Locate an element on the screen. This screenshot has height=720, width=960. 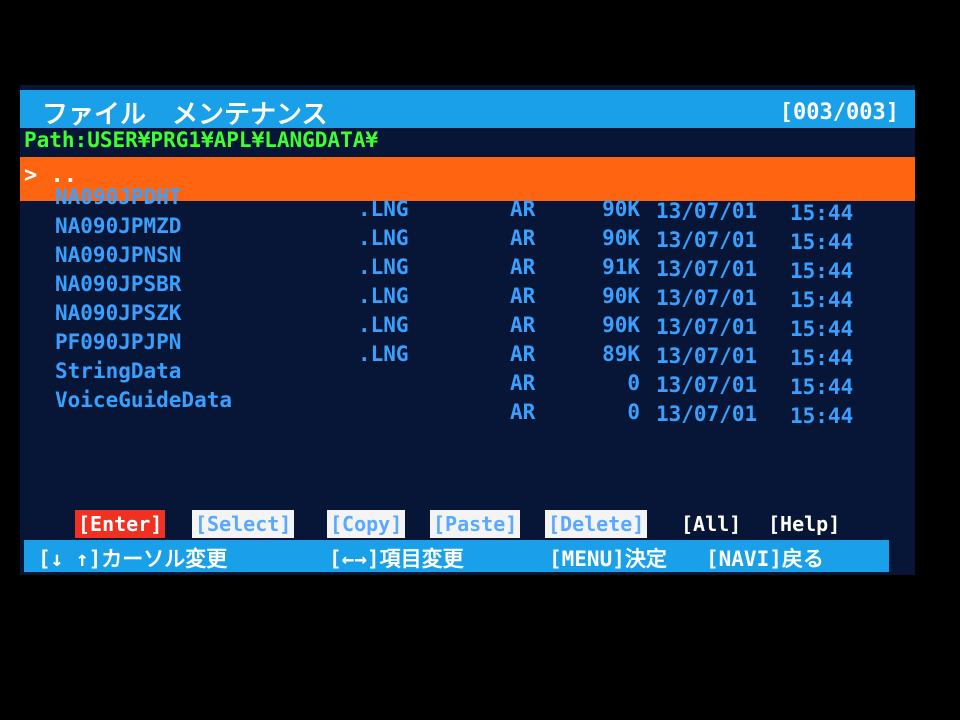
help-item: [MENU]決定 is located at coordinates (608, 559).